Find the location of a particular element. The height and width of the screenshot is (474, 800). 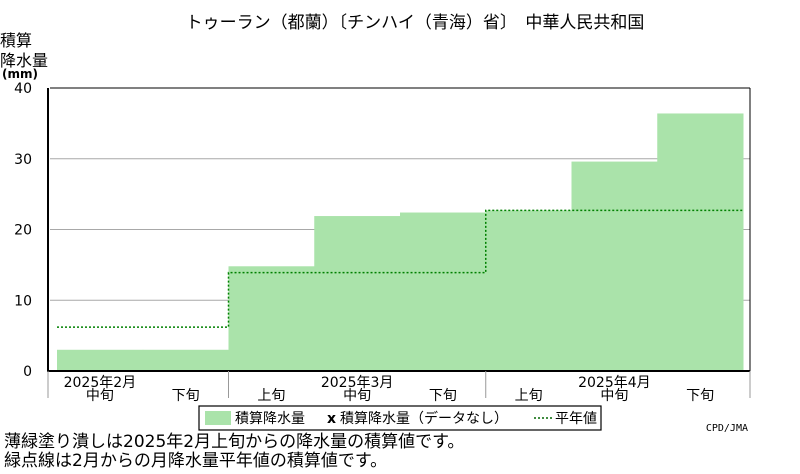

y-tick-label: 40 is located at coordinates (23, 89).